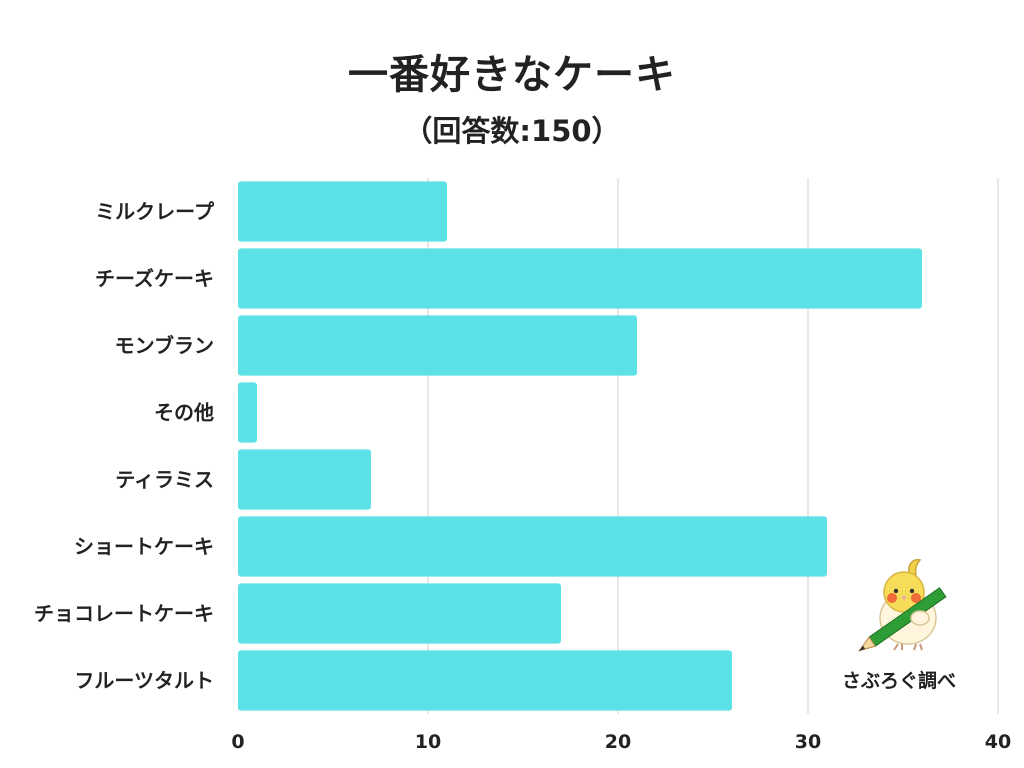  What do you see at coordinates (164, 480) in the screenshot?
I see `category-label-4: ティラミス` at bounding box center [164, 480].